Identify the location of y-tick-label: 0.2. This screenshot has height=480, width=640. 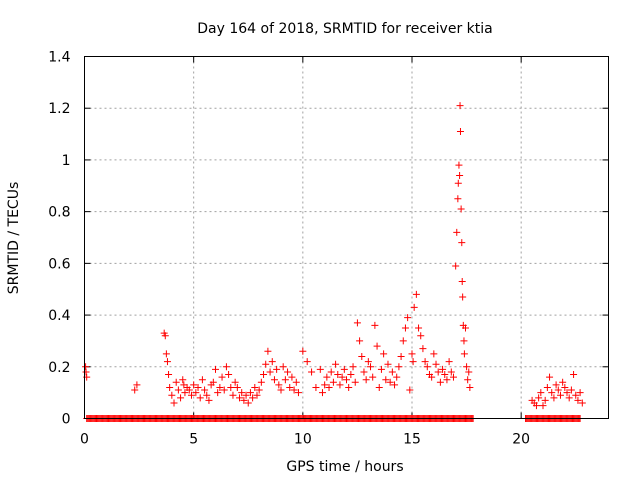
(59, 368).